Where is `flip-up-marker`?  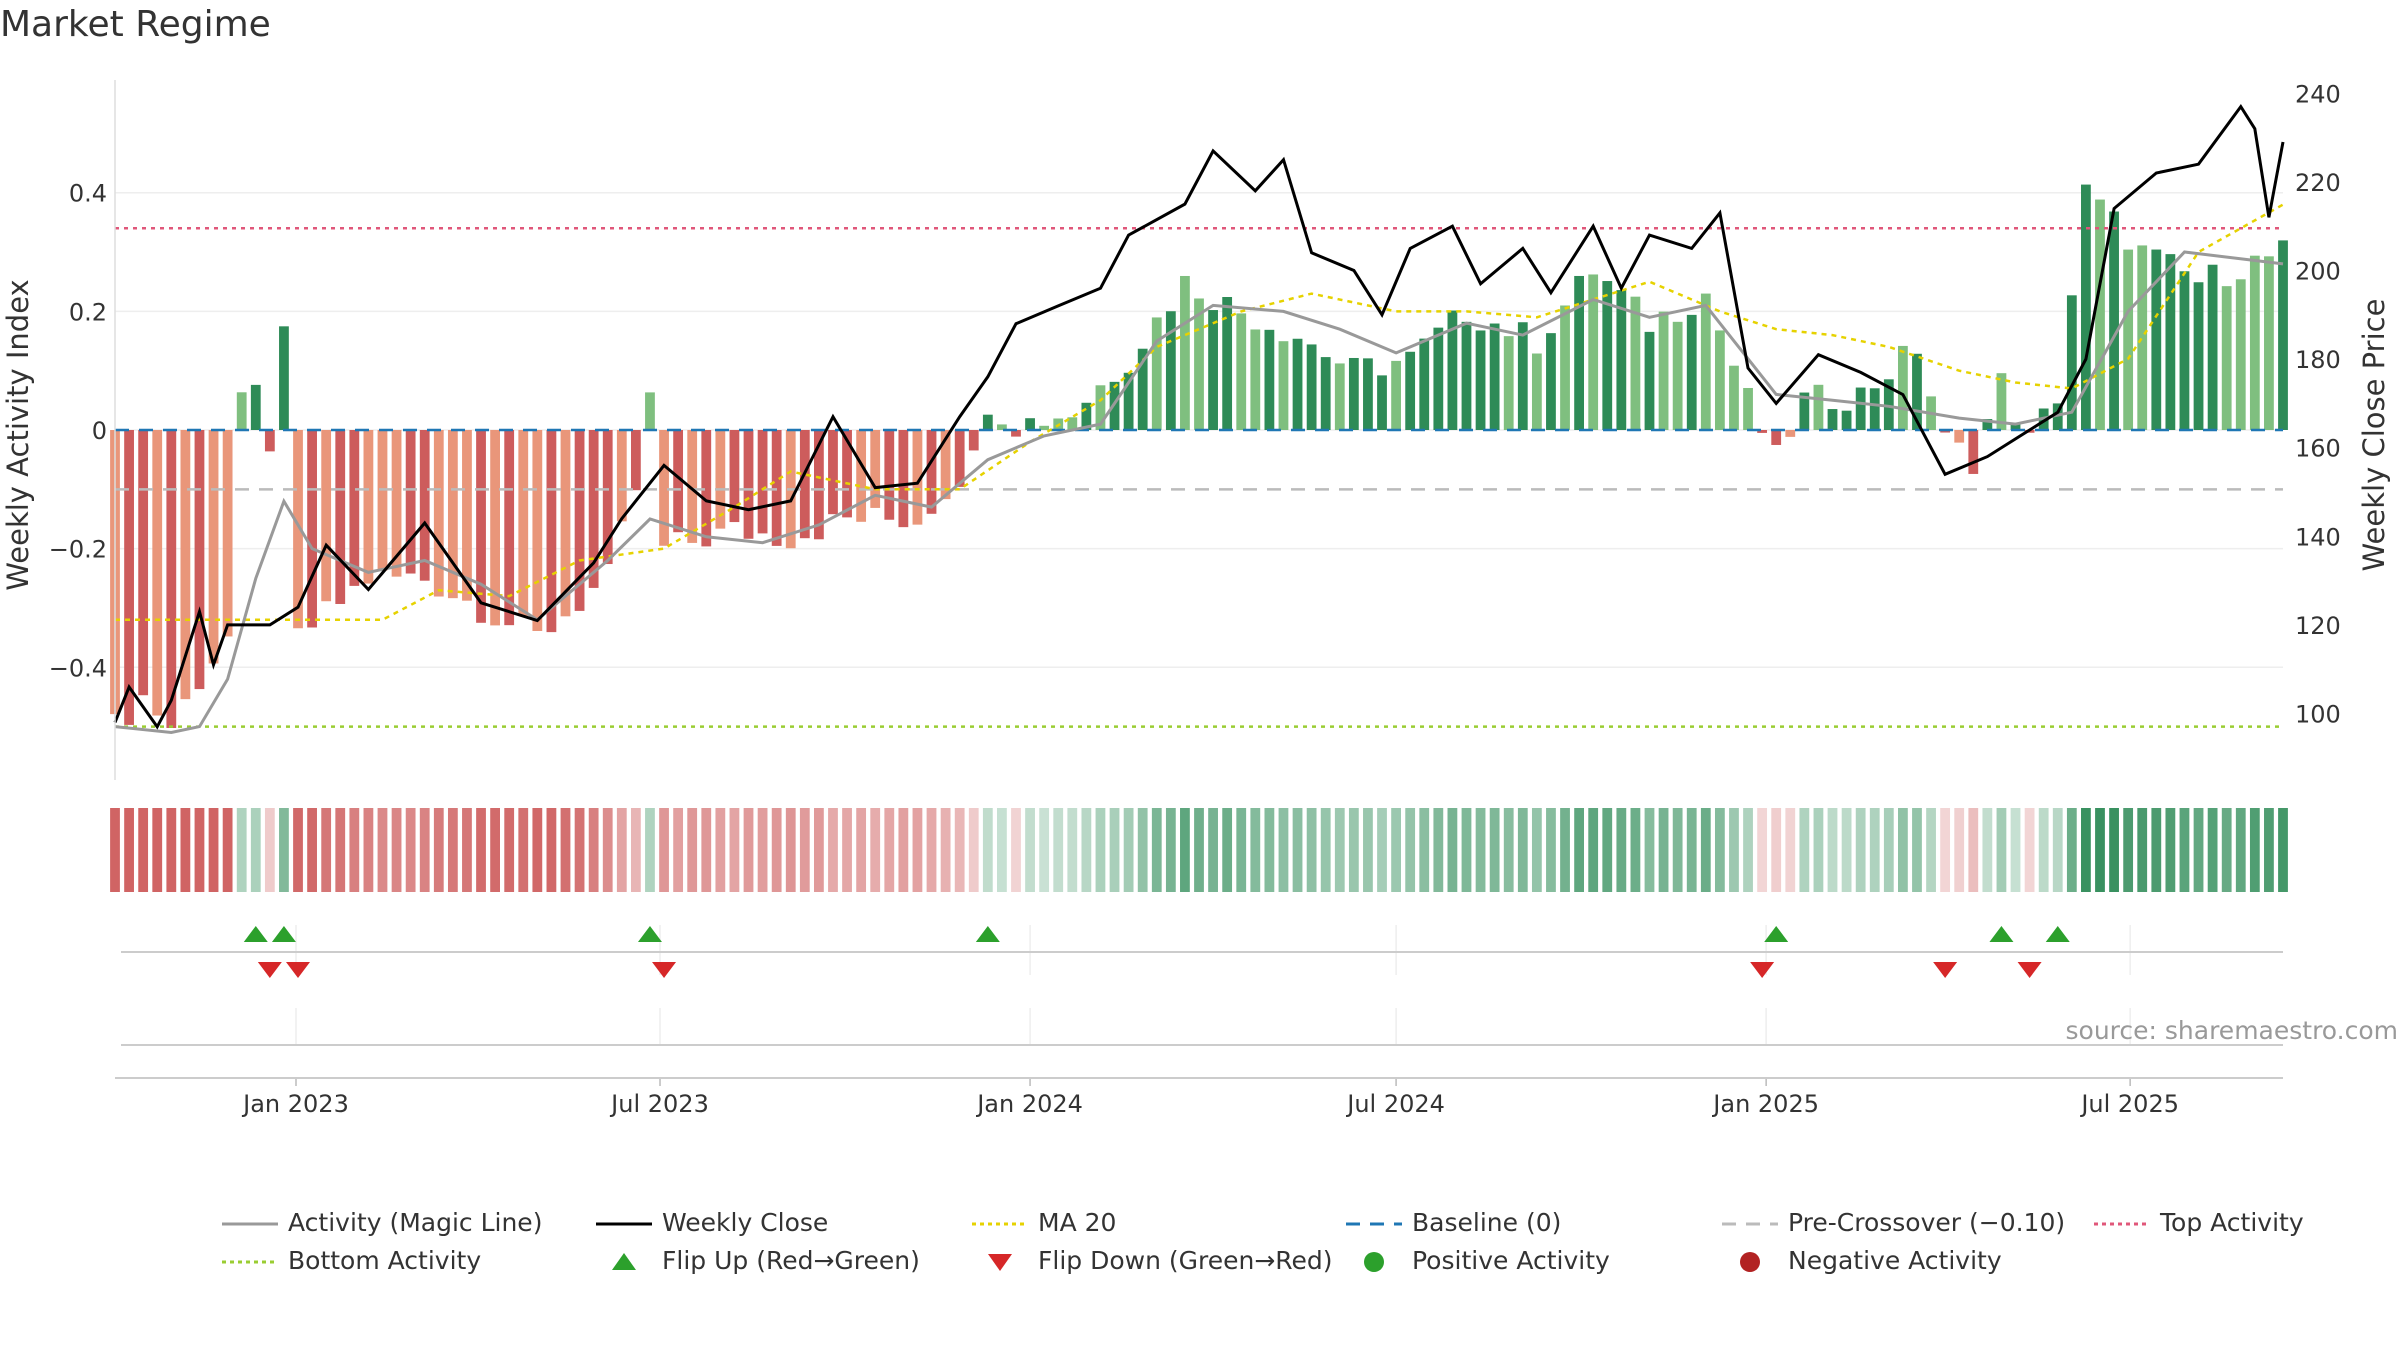
flip-up-marker is located at coordinates (283, 934).